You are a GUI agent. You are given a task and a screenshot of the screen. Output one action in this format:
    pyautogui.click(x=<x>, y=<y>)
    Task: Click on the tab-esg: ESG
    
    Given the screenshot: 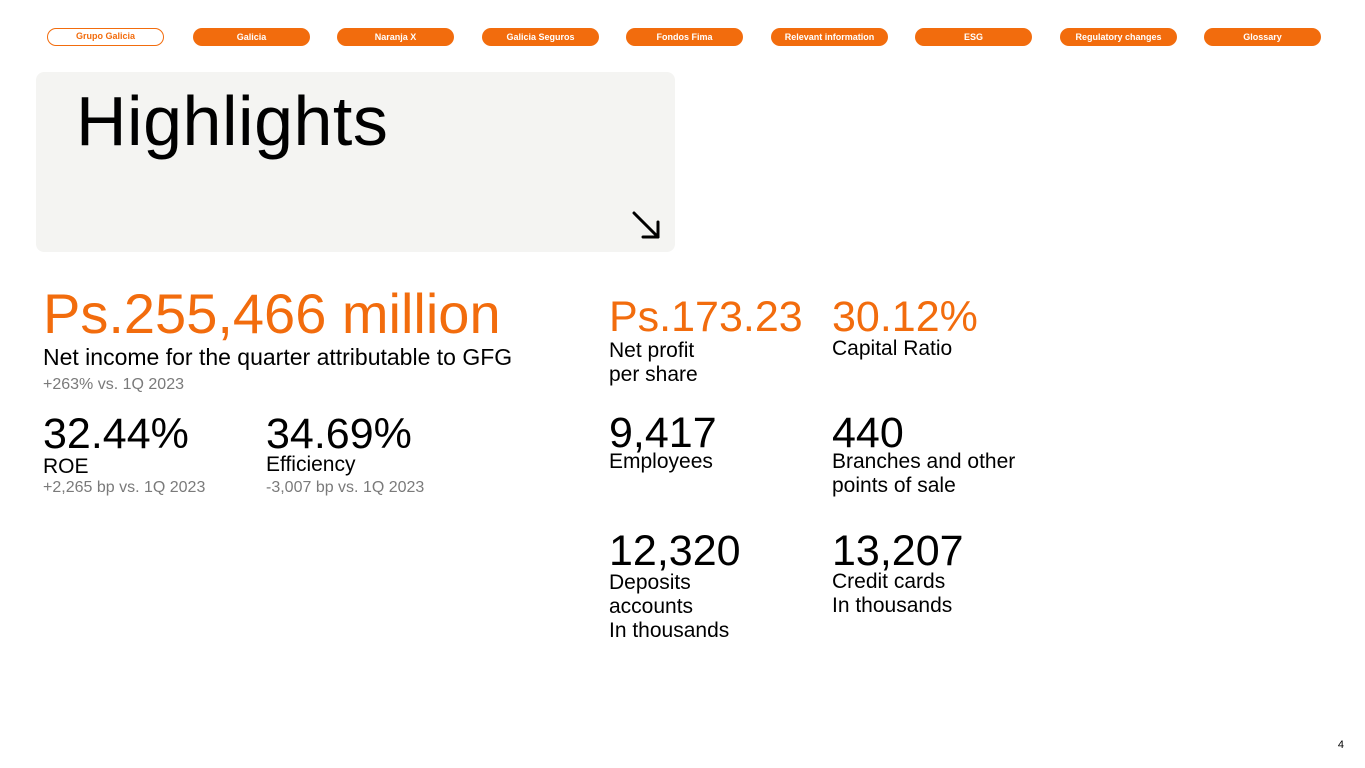 What is the action you would take?
    pyautogui.click(x=973, y=37)
    